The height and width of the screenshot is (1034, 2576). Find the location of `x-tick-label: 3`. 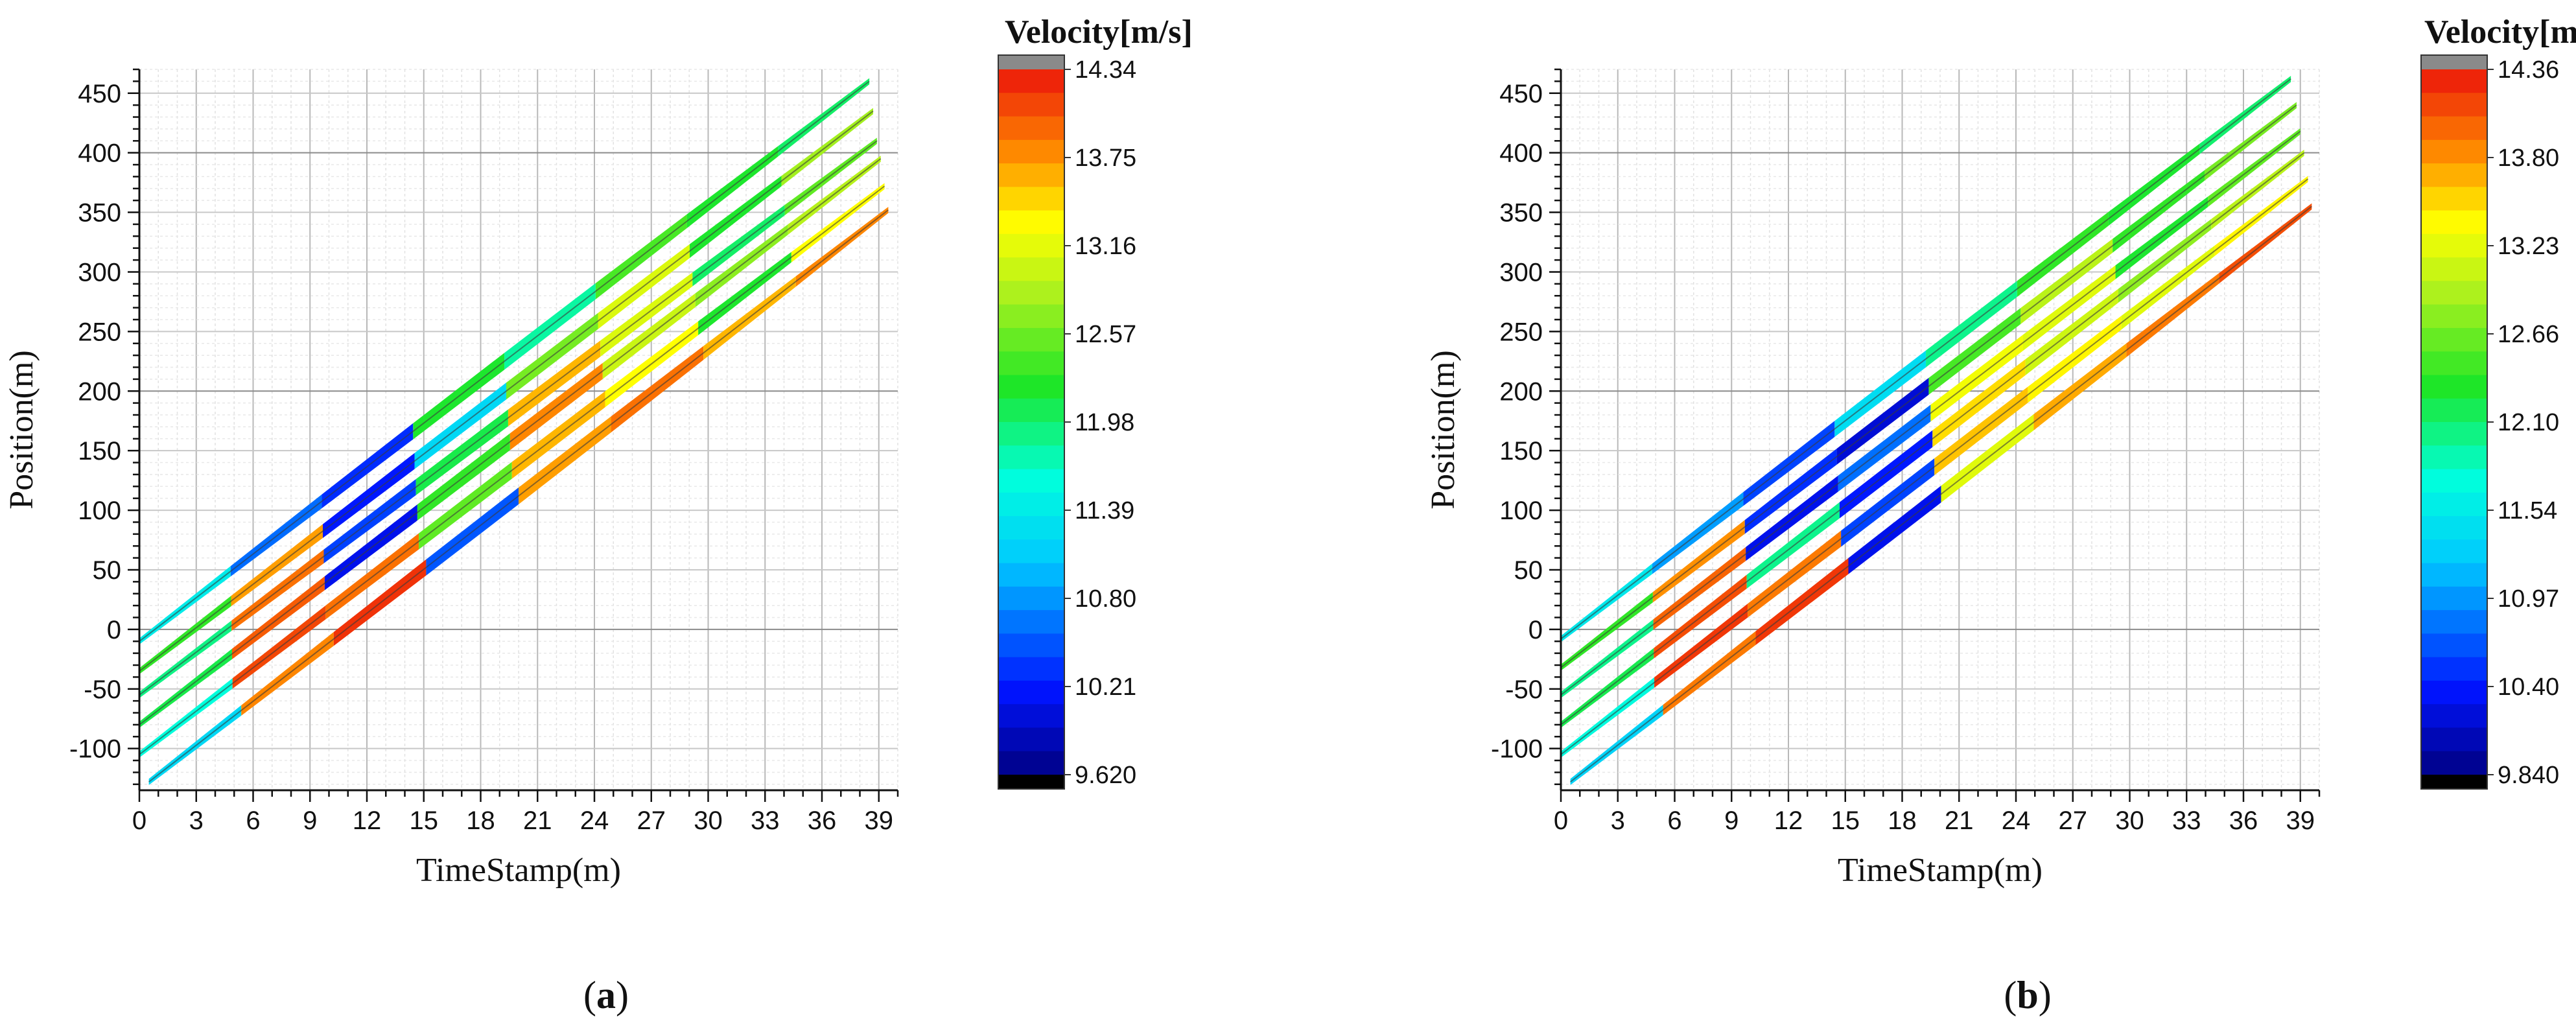

x-tick-label: 3 is located at coordinates (1618, 820).